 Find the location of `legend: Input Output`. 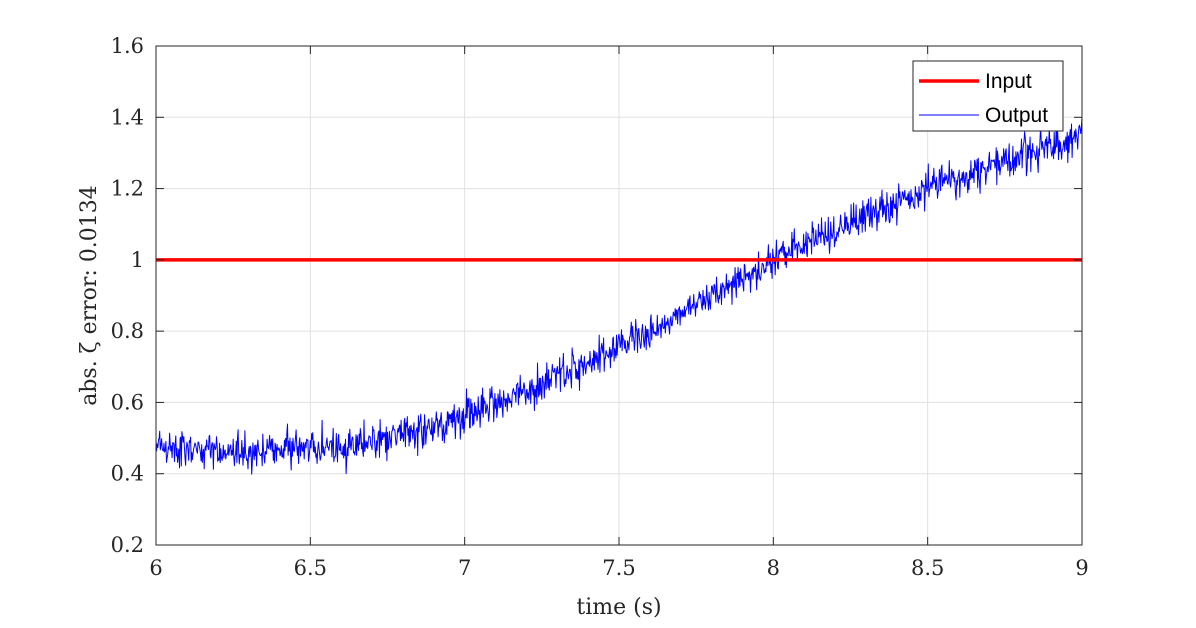

legend: Input Output is located at coordinates (988, 96).